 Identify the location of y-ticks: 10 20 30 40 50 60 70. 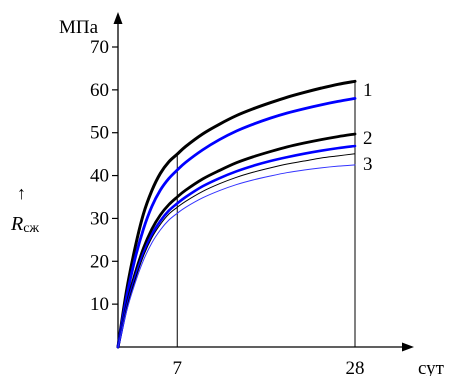
(104, 176).